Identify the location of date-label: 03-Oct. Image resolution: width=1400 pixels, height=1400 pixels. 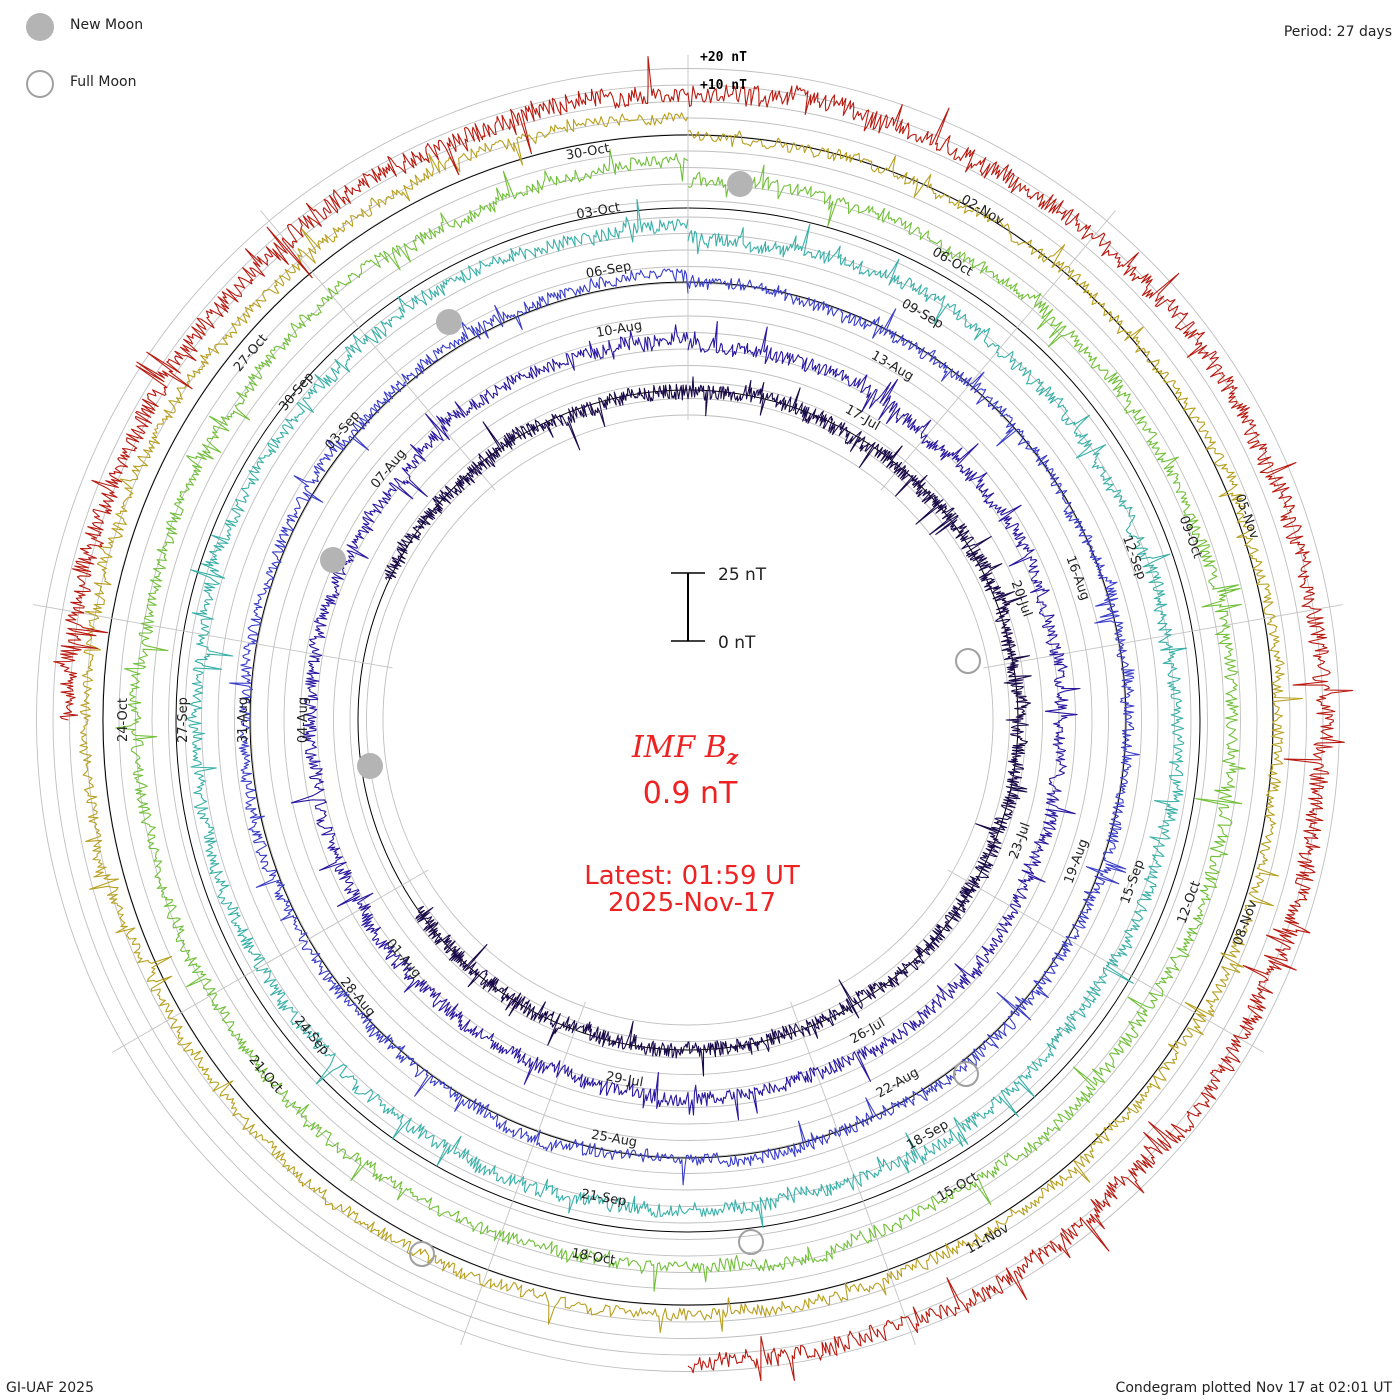
(598, 211).